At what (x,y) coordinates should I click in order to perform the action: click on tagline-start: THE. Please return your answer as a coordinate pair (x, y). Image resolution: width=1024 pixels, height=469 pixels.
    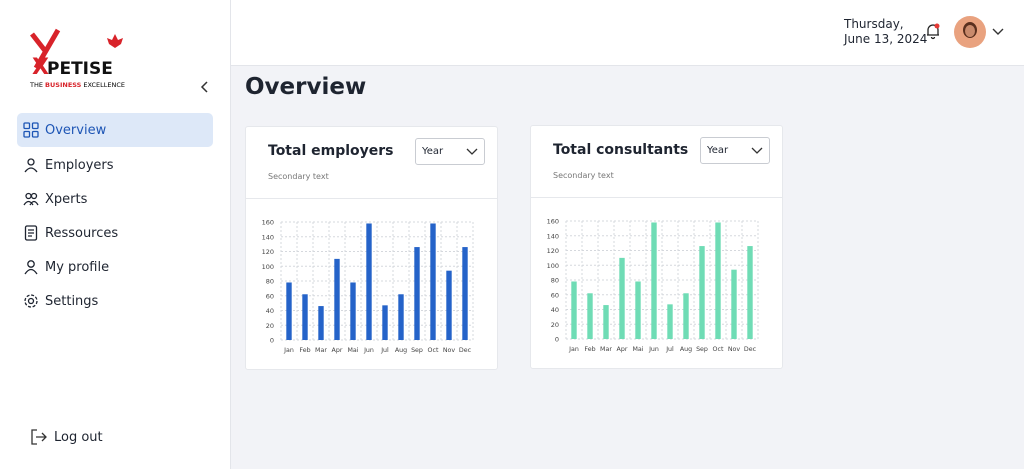
    Looking at the image, I should click on (36, 85).